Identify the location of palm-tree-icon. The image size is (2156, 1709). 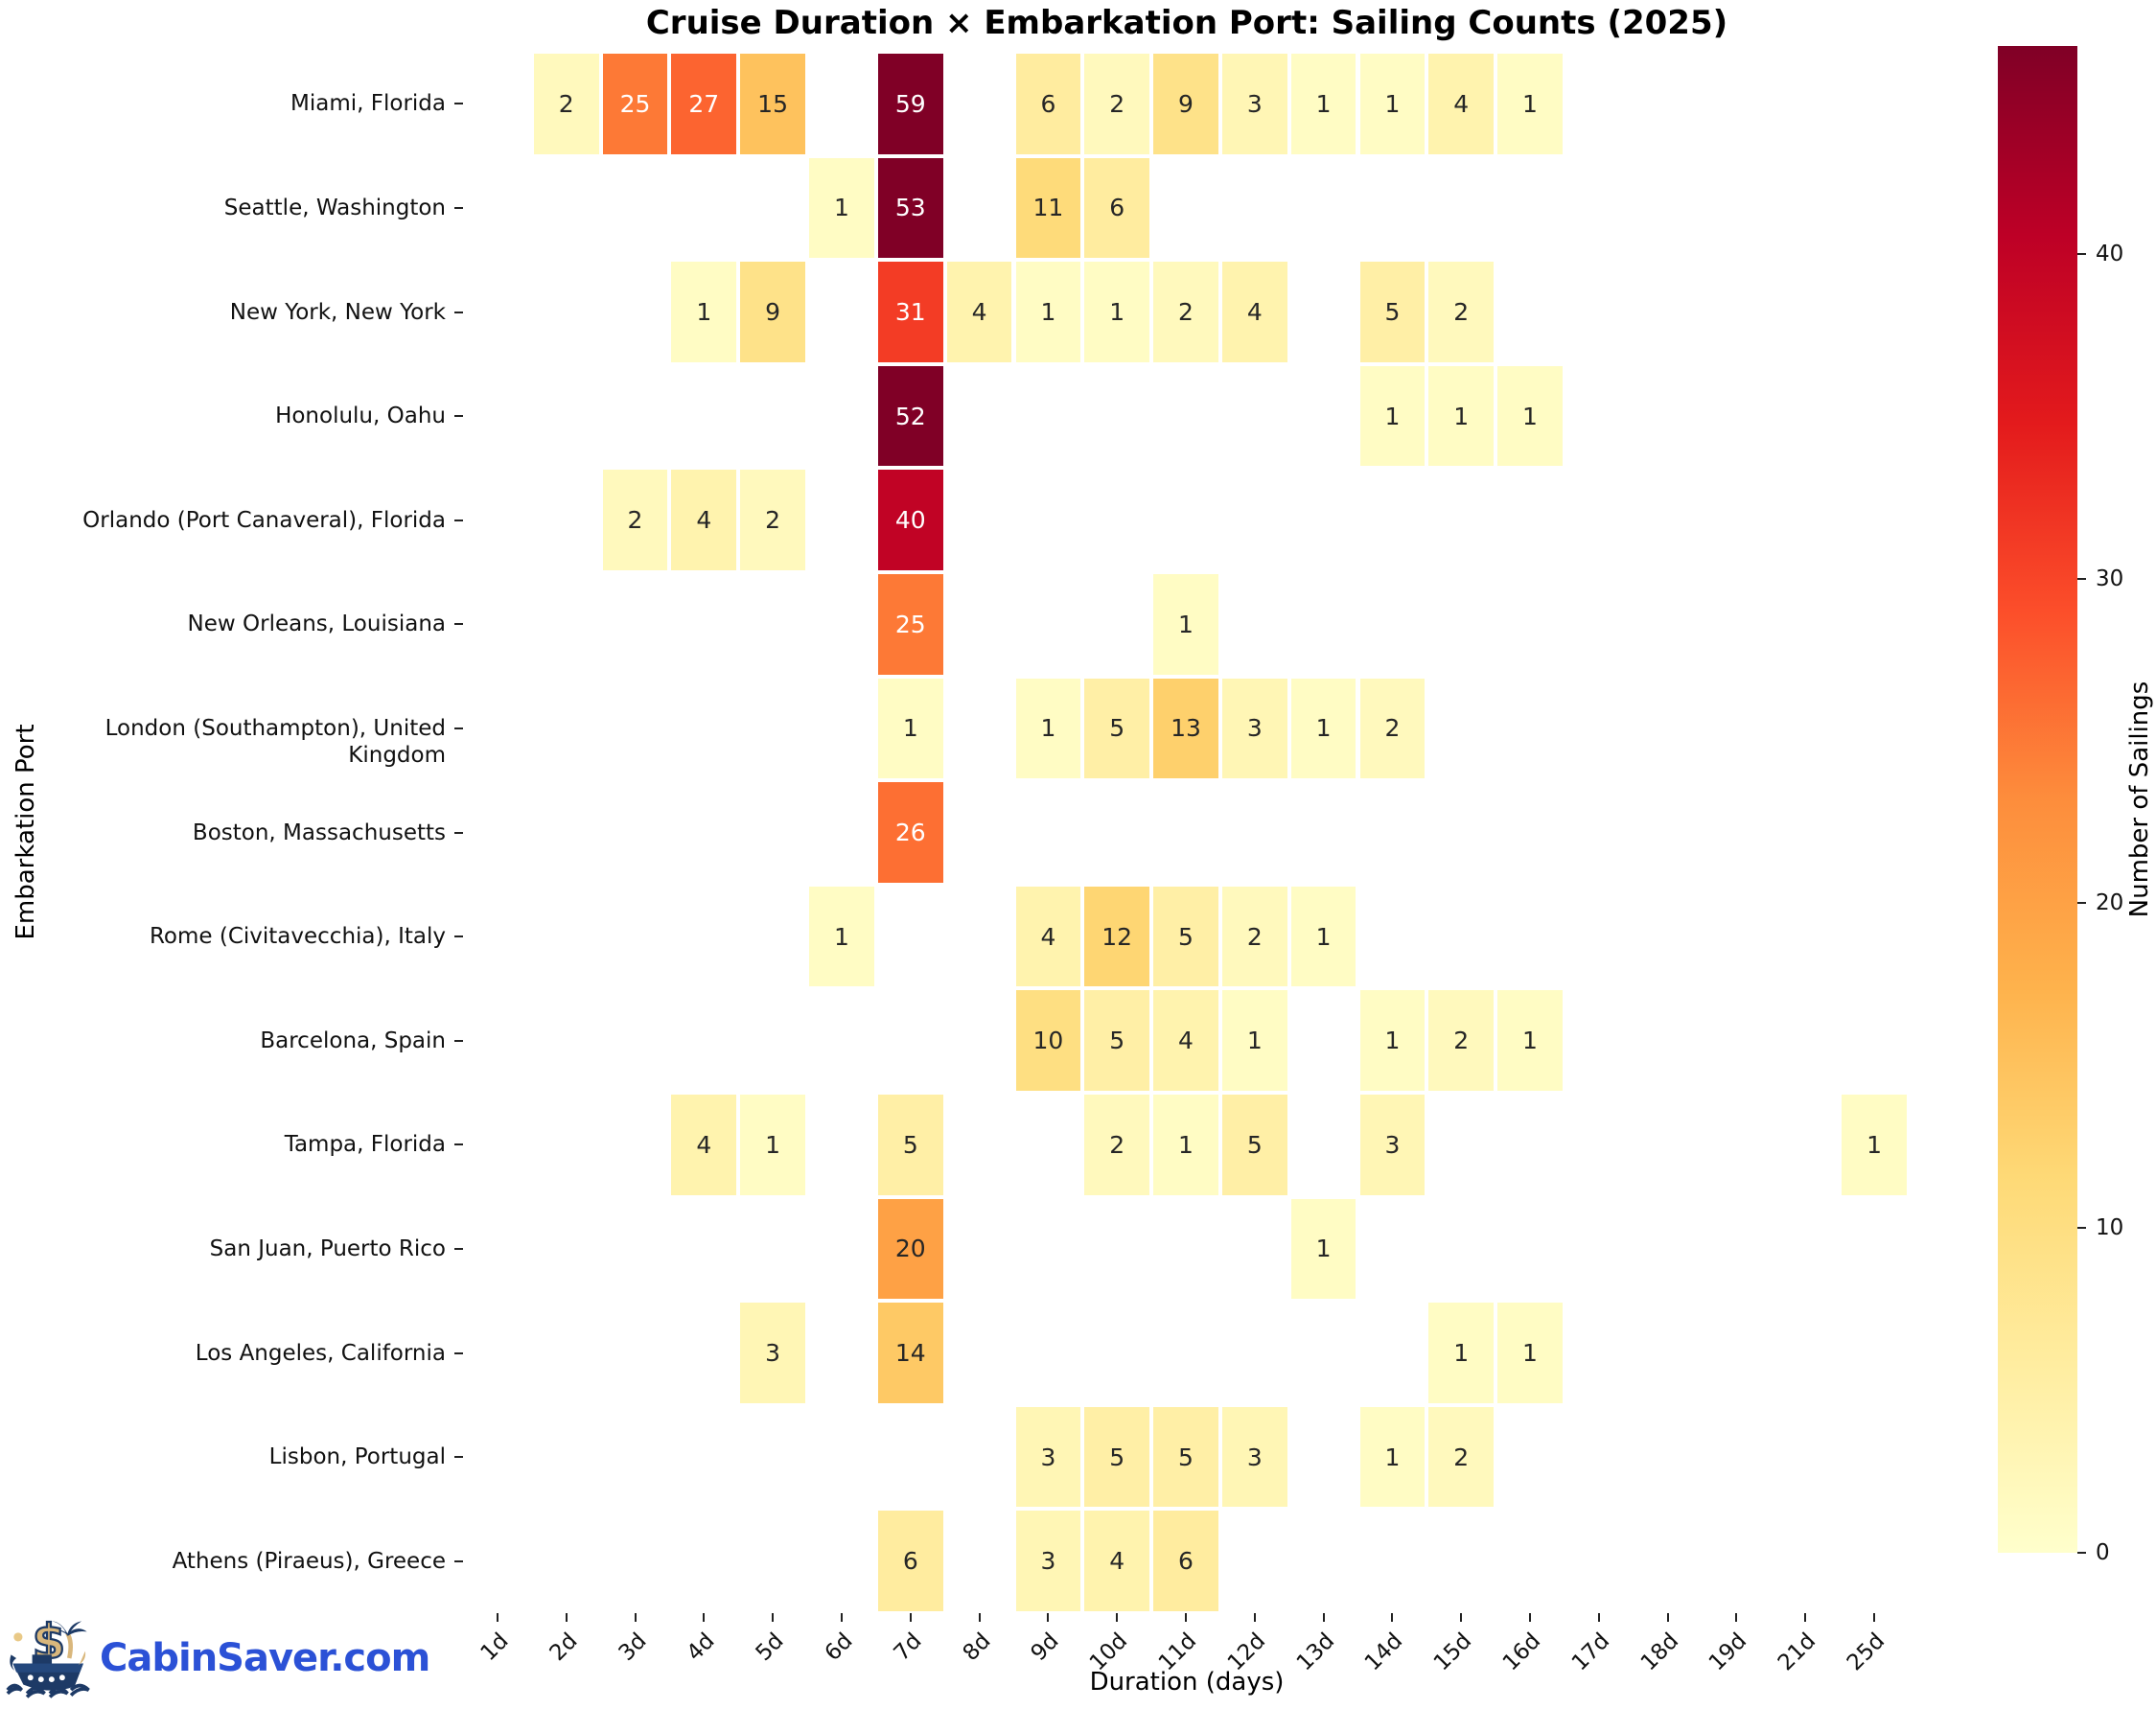
(67, 1640).